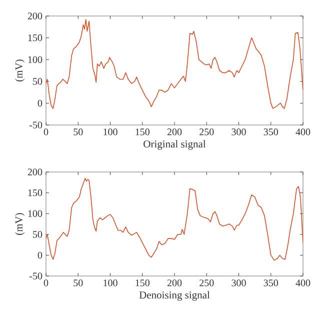 This screenshot has height=320, width=320. What do you see at coordinates (175, 145) in the screenshot?
I see `x-axis-title: Original signal` at bounding box center [175, 145].